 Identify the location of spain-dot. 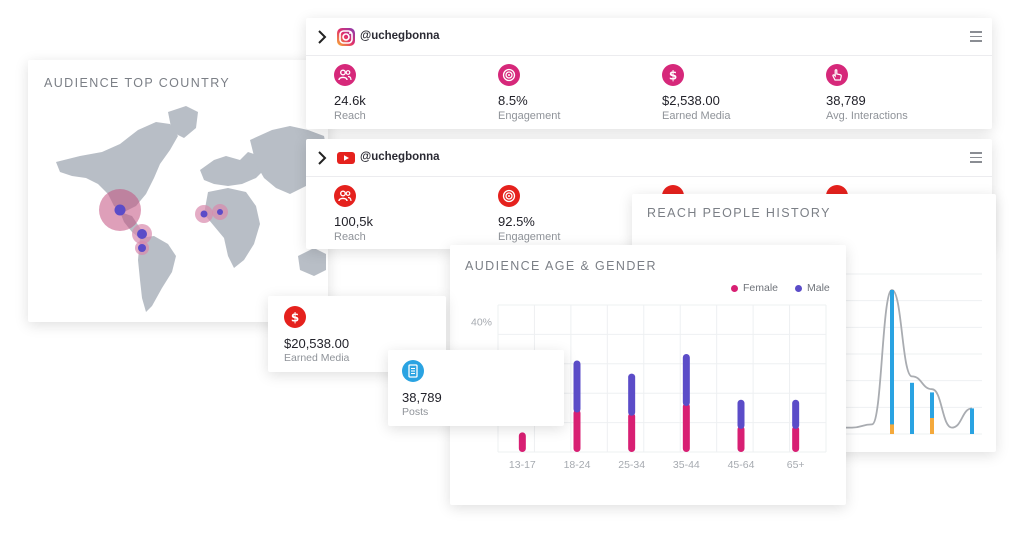
(204, 214).